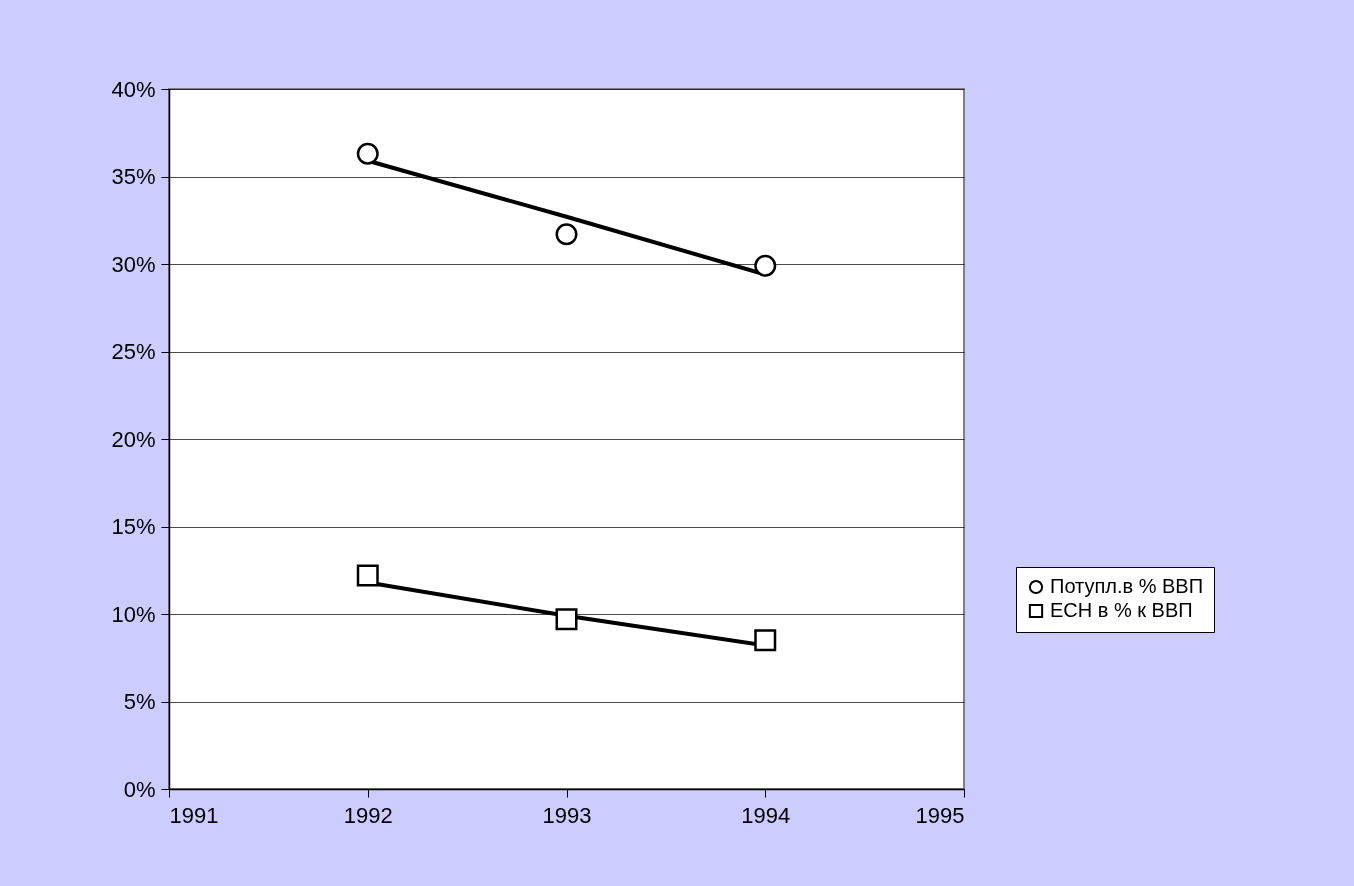  What do you see at coordinates (133, 614) in the screenshot?
I see `y-tick-label: 10%` at bounding box center [133, 614].